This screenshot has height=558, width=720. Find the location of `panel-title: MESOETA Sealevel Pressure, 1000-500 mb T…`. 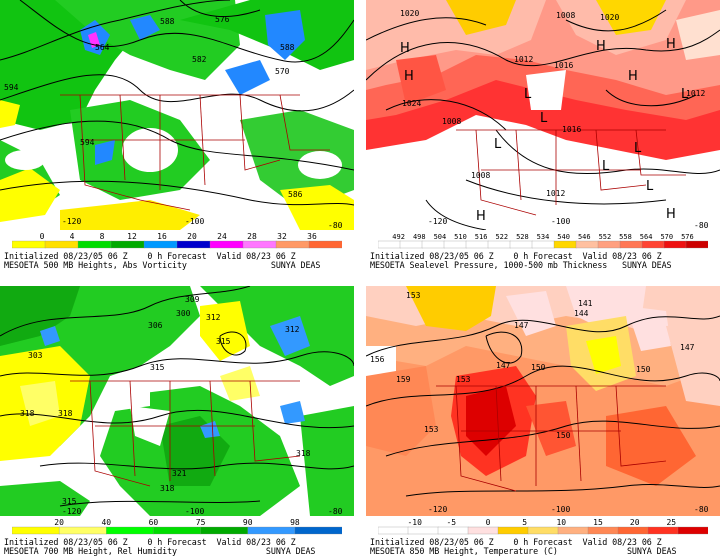

panel-title: MESOETA Sealevel Pressure, 1000-500 mb T… is located at coordinates (521, 265).